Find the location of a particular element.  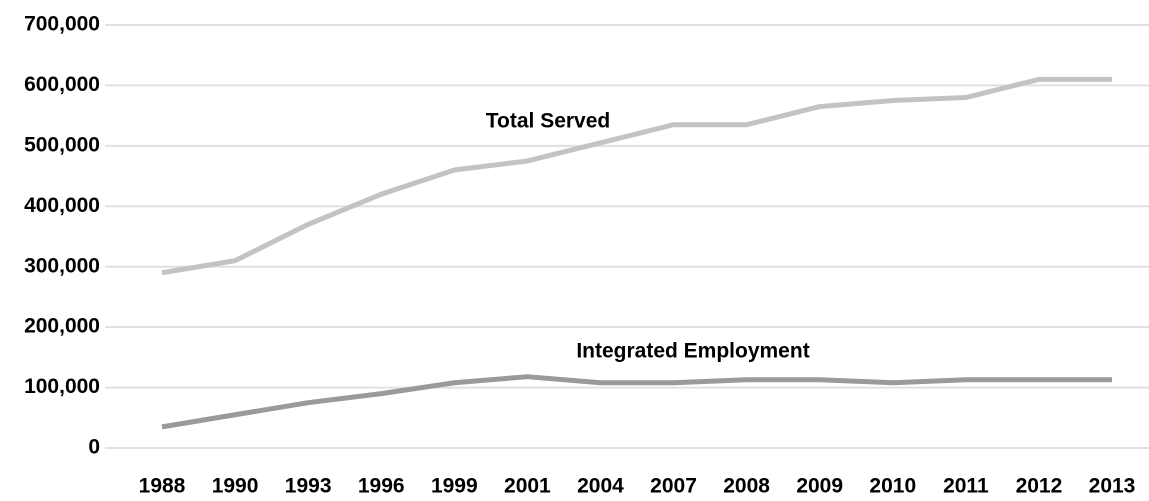

x-tick-label: 2004 is located at coordinates (600, 486).